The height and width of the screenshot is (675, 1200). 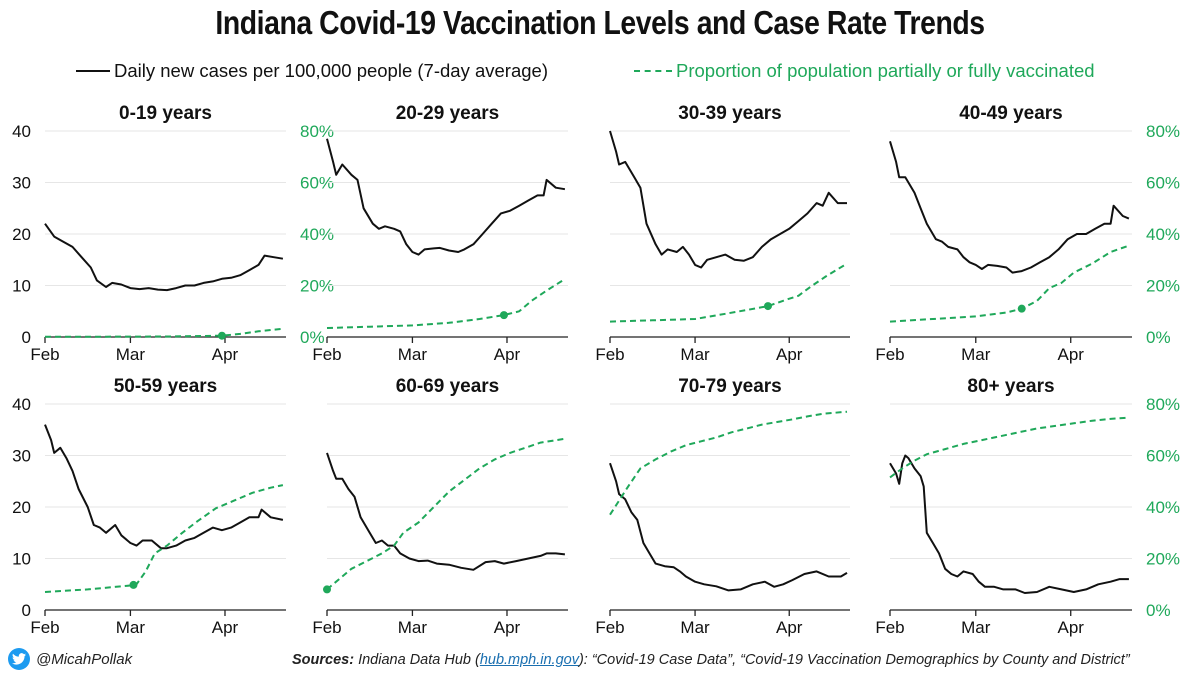 What do you see at coordinates (84, 659) in the screenshot?
I see `twitter-handle-text: @MicahPollak` at bounding box center [84, 659].